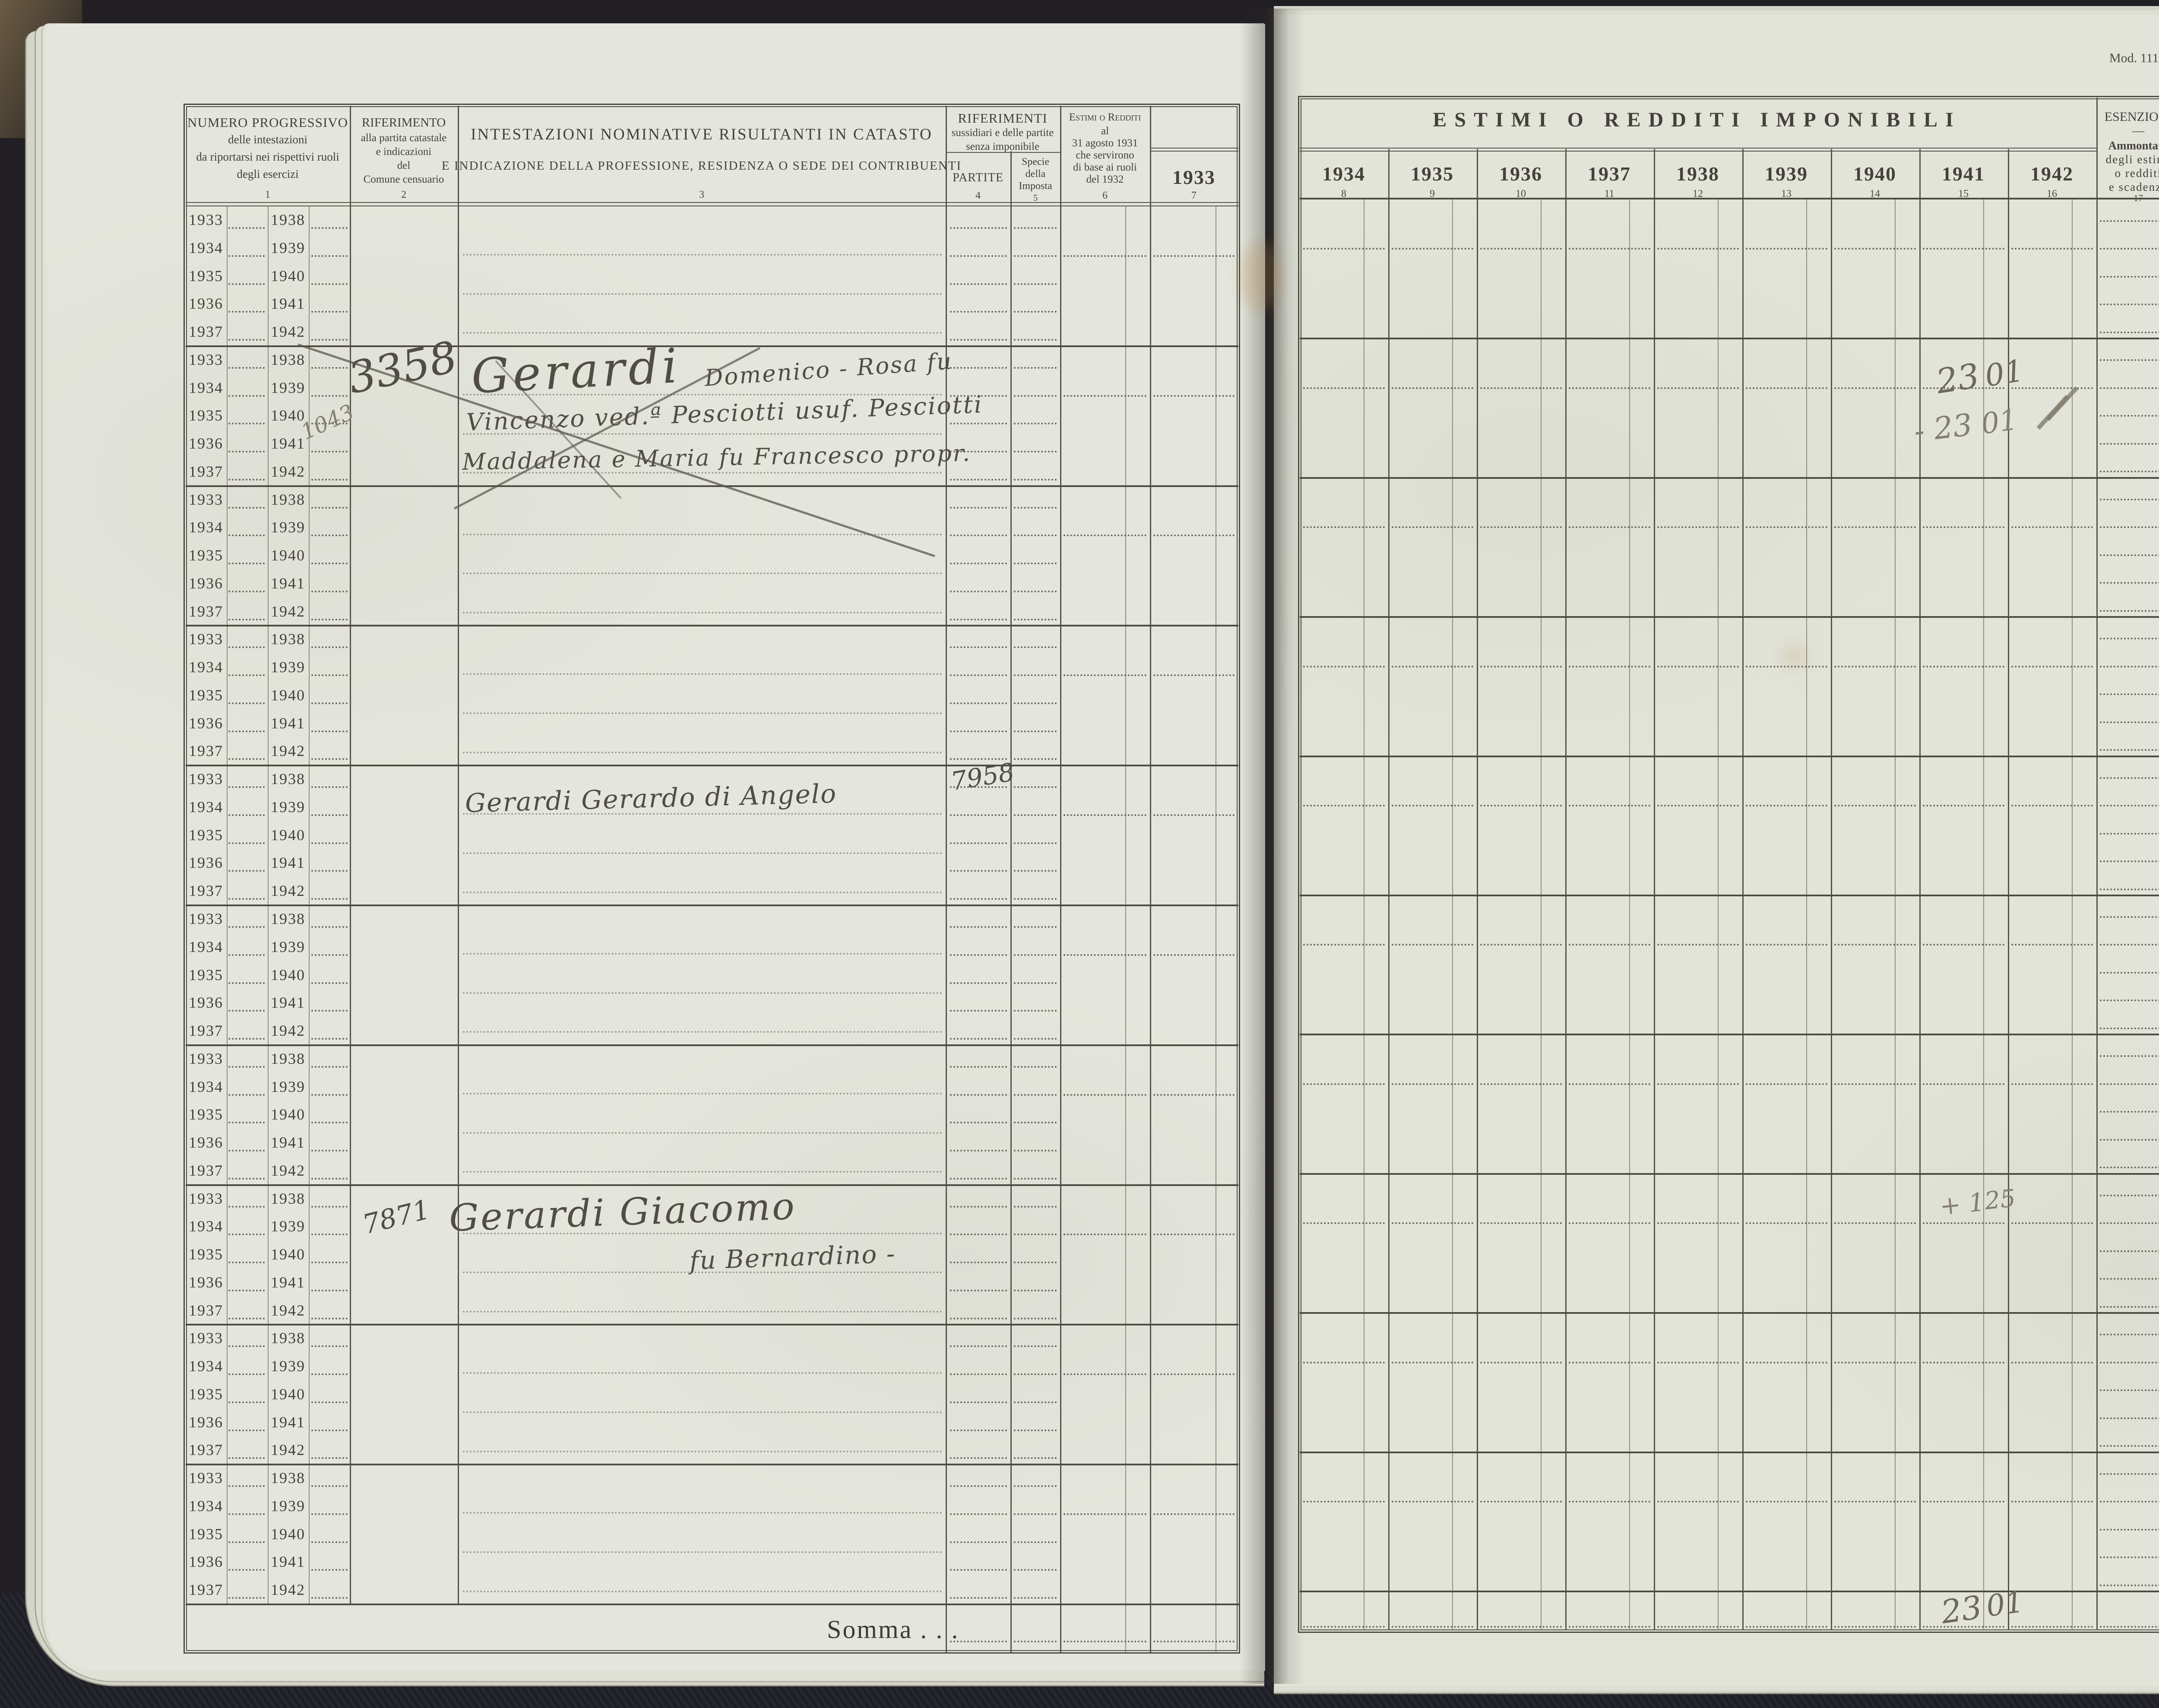  Describe the element at coordinates (1964, 174) in the screenshot. I see `year-column-header: 1941` at that location.